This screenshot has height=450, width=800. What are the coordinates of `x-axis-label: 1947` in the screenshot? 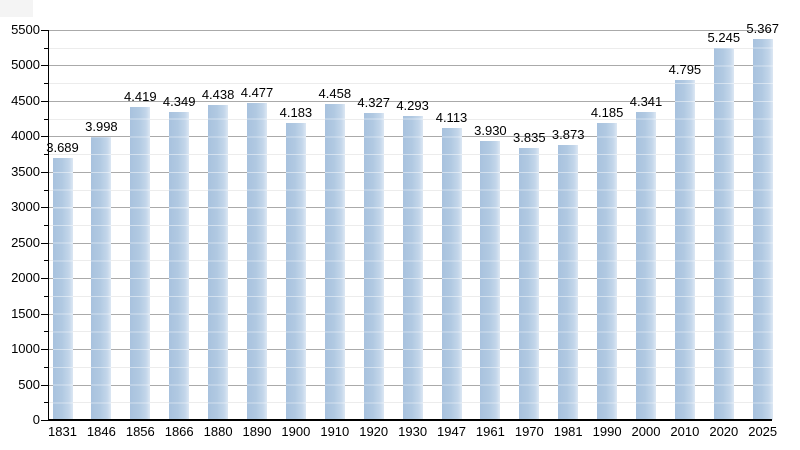 It's located at (451, 431).